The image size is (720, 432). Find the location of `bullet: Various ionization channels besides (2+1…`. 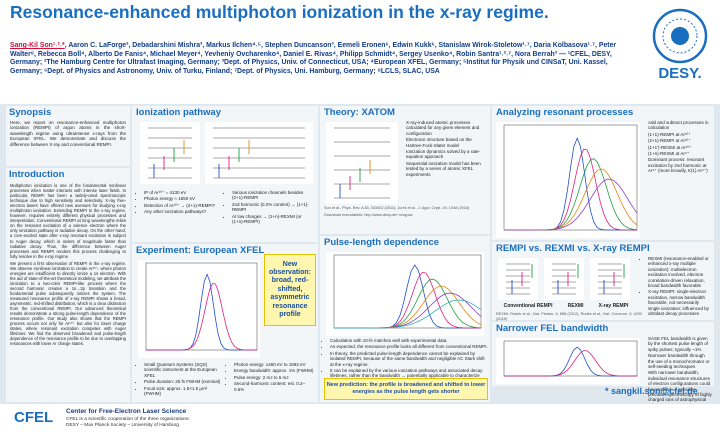

bullet: Various ionization channels besides (2+1… is located at coordinates (273, 195).